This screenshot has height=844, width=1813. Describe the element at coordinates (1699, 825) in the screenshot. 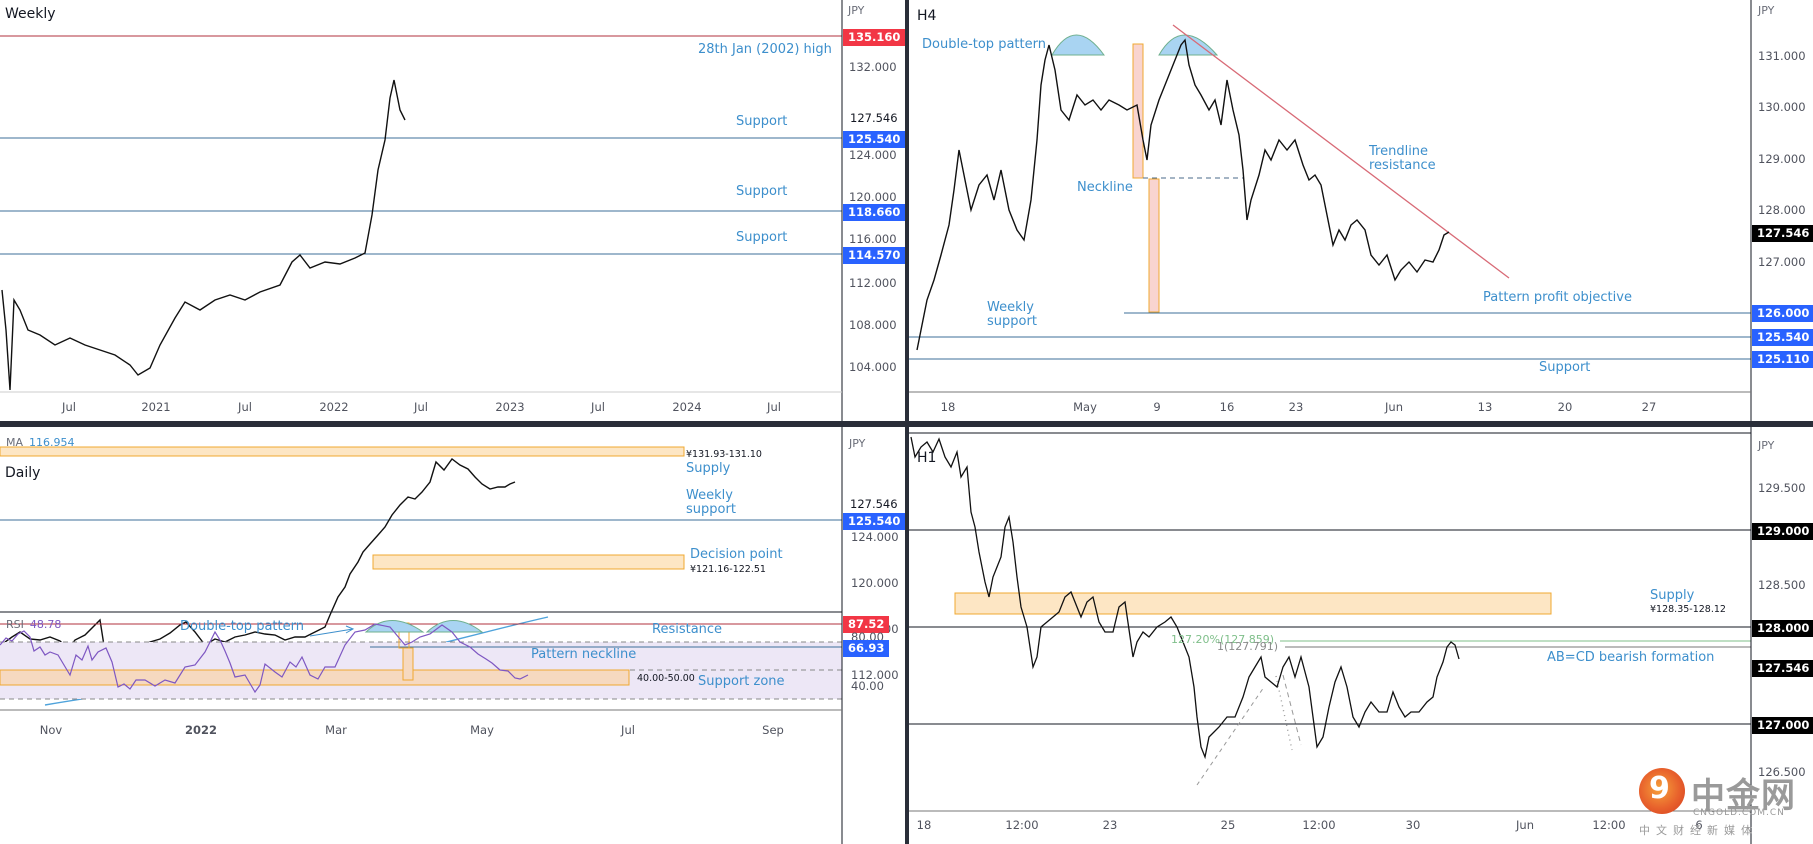

I see `x-tick: 6` at that location.